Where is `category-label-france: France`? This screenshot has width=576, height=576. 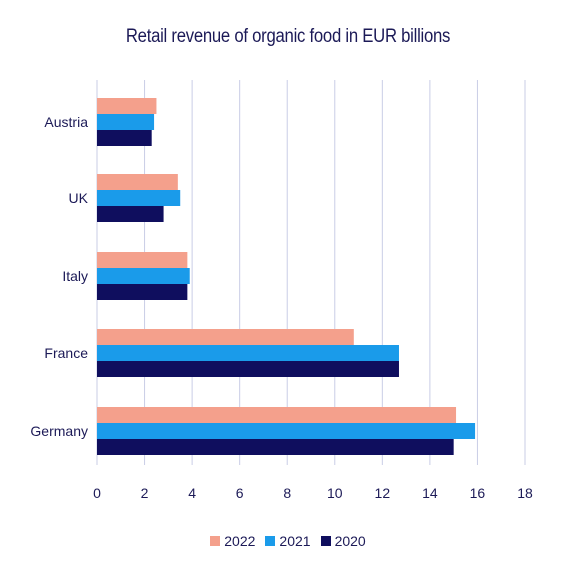 category-label-france: France is located at coordinates (66, 353).